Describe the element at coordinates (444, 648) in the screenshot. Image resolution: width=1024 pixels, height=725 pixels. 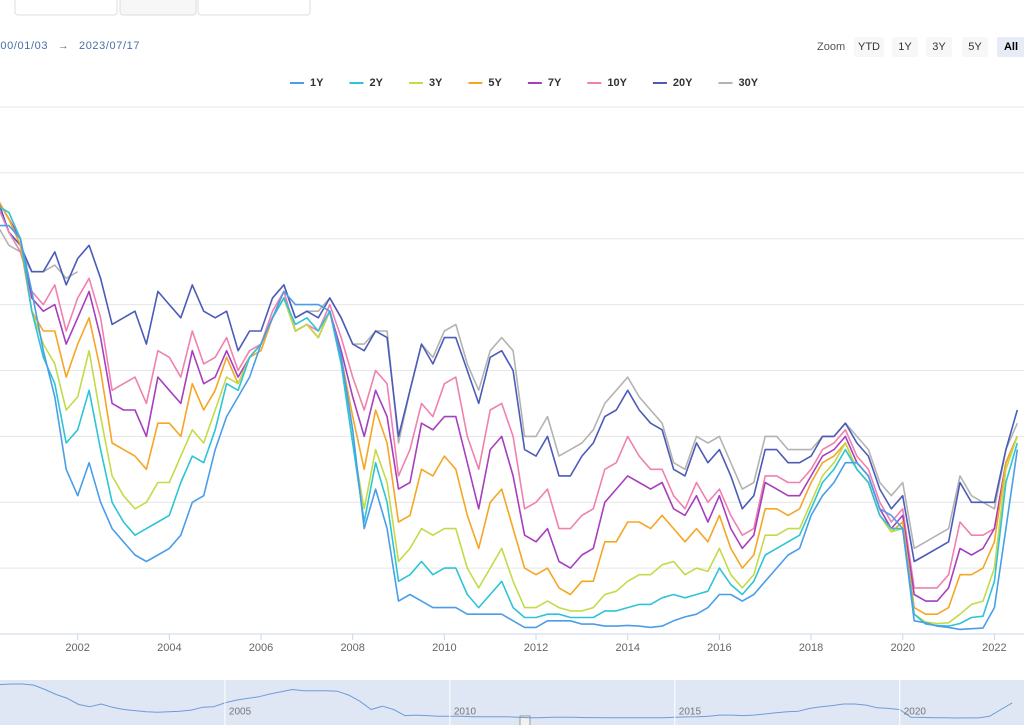
I see `x-tick-label: 2010` at that location.